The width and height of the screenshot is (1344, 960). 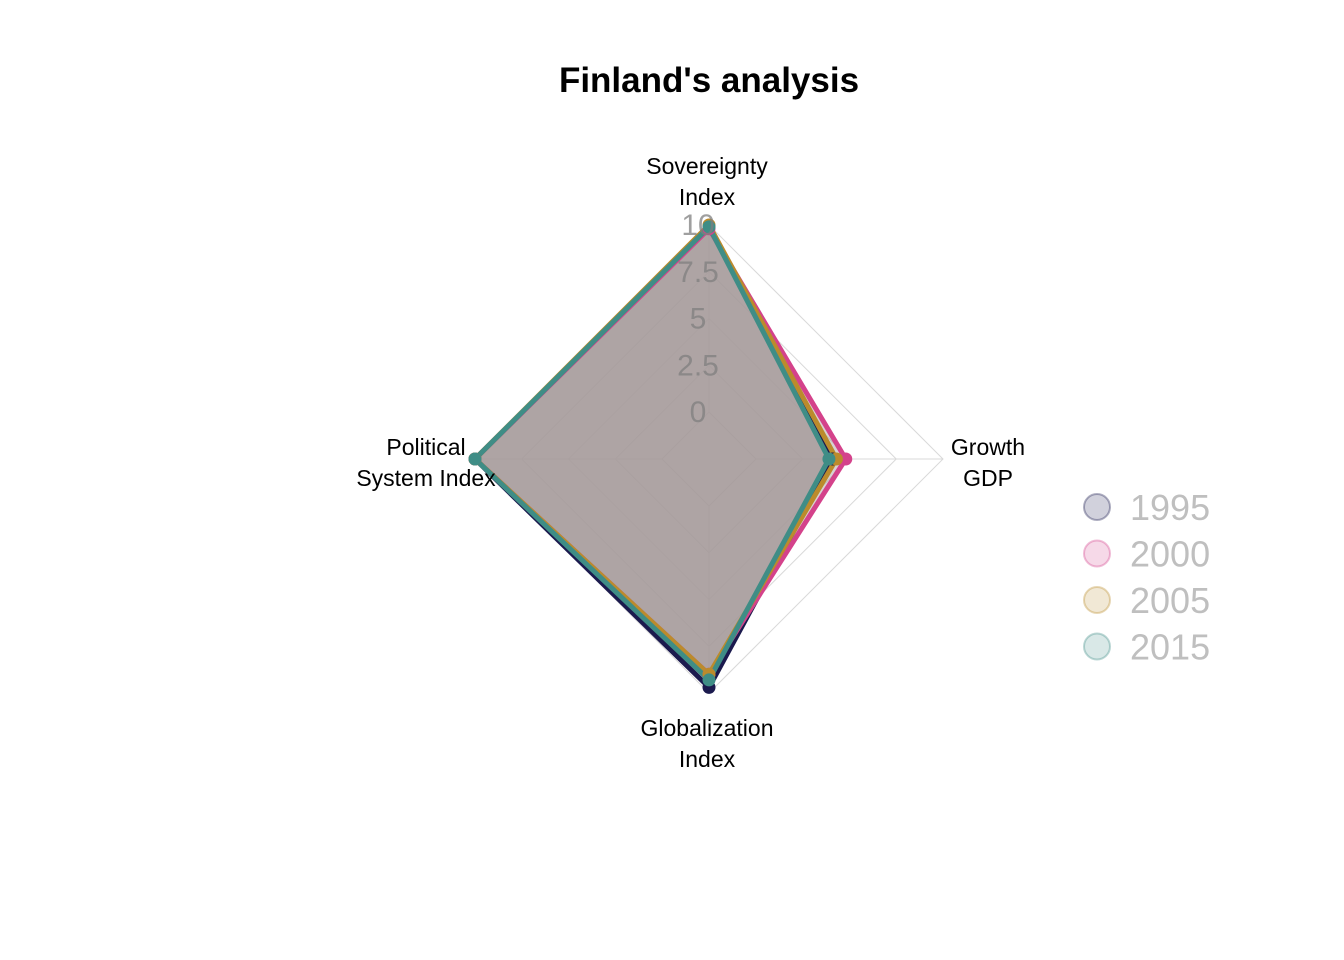 I want to click on series-area-2000, so click(x=660, y=451).